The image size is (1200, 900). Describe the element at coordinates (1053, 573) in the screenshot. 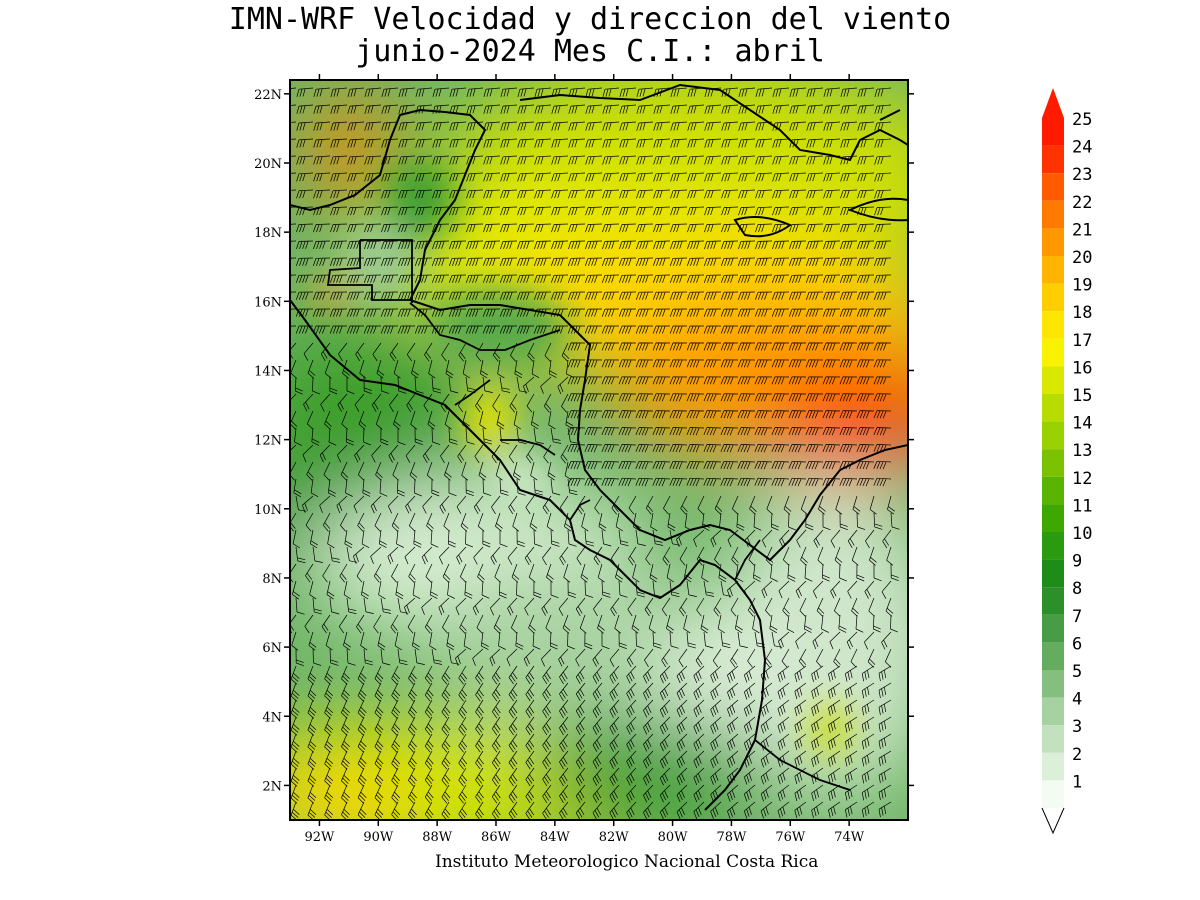

I see `colorbar-swatch` at that location.